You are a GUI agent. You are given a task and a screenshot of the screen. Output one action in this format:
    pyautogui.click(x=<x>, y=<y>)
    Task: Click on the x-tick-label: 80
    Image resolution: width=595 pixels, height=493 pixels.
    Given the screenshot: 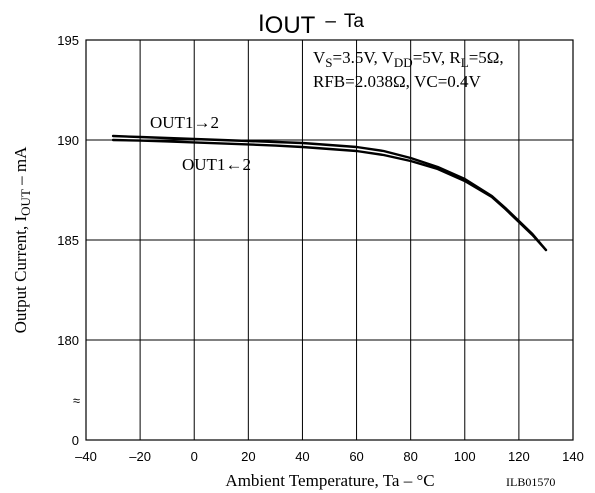 What is the action you would take?
    pyautogui.click(x=410, y=456)
    